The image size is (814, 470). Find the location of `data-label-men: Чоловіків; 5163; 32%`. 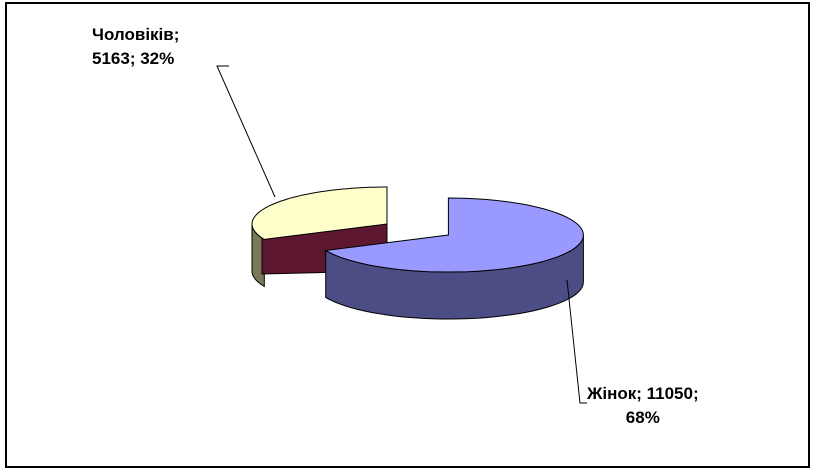

data-label-men: Чоловіків; 5163; 32% is located at coordinates (135, 47).